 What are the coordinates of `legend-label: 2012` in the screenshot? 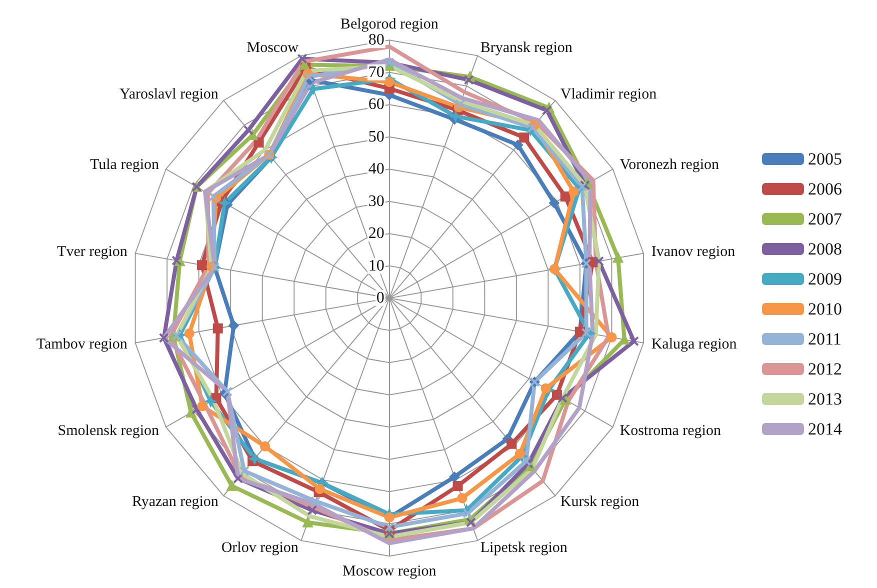 It's located at (825, 369).